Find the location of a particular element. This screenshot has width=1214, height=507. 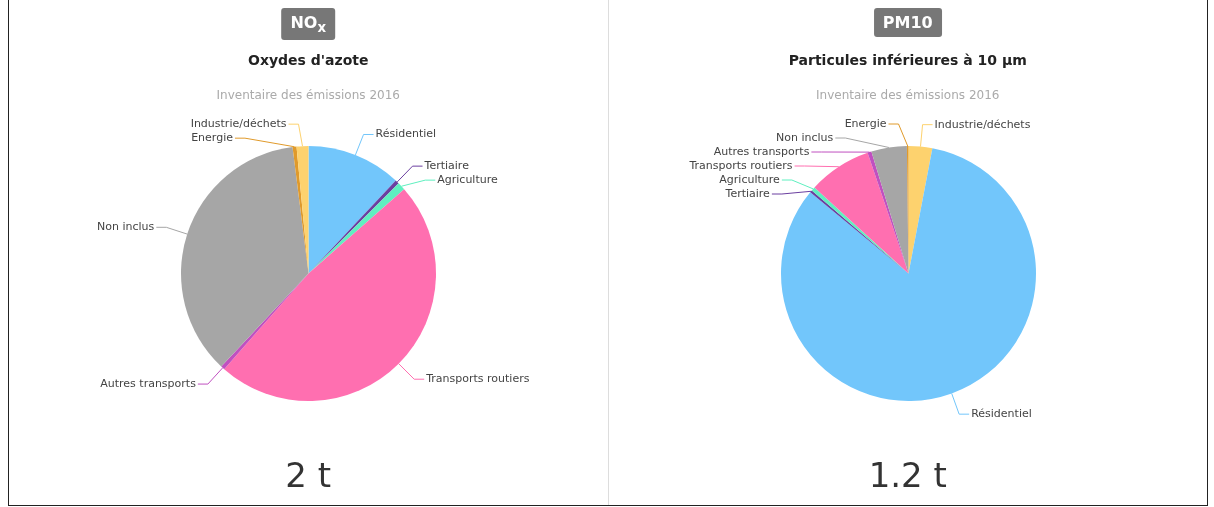

chart-subtitle: Oxydes d'azote is located at coordinates (308, 60).